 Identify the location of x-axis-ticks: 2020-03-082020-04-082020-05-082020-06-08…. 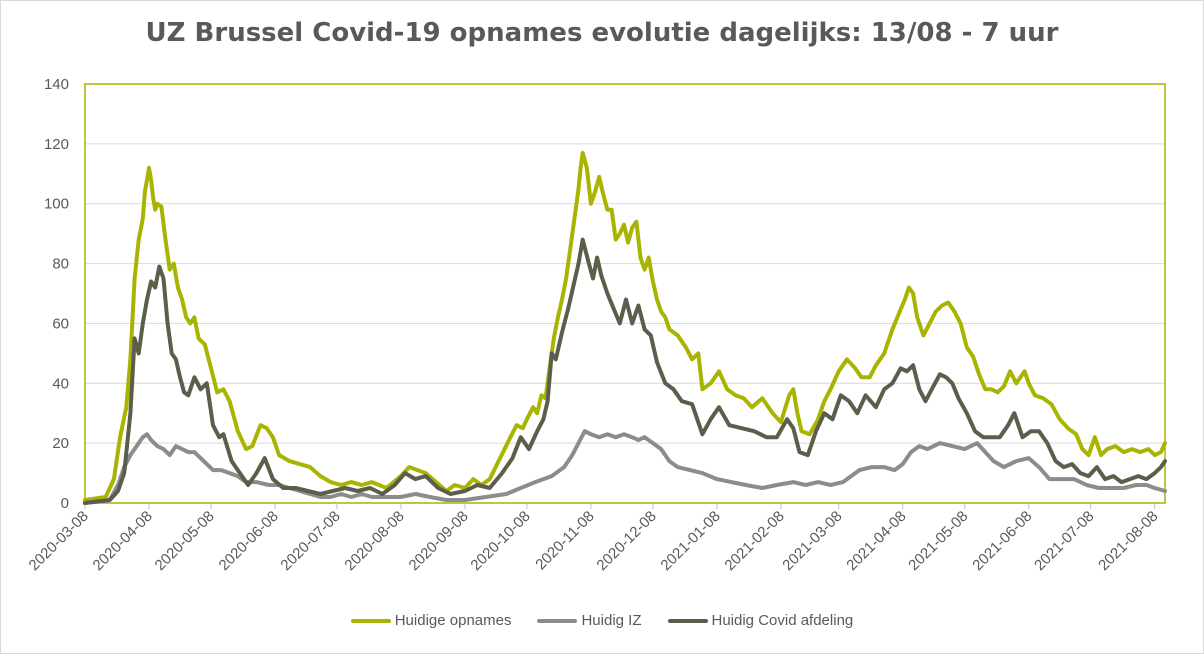
(594, 538).